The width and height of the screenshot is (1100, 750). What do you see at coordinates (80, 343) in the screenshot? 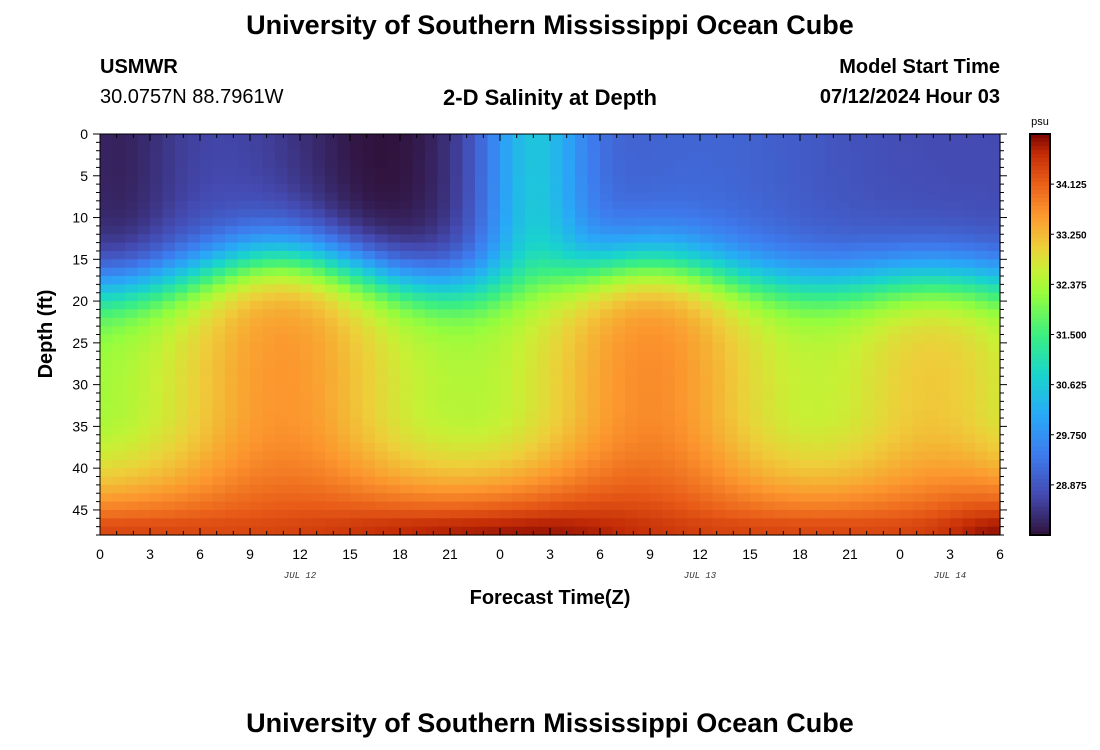
I see `y-tick-label: 25` at bounding box center [80, 343].